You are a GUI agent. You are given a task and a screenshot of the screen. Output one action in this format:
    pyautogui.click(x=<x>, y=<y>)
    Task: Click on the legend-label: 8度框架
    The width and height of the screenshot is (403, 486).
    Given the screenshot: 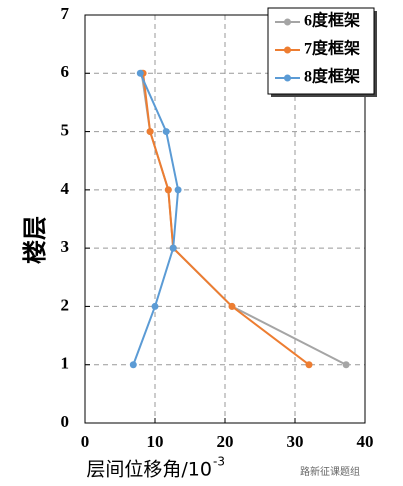 What is the action you would take?
    pyautogui.click(x=332, y=76)
    